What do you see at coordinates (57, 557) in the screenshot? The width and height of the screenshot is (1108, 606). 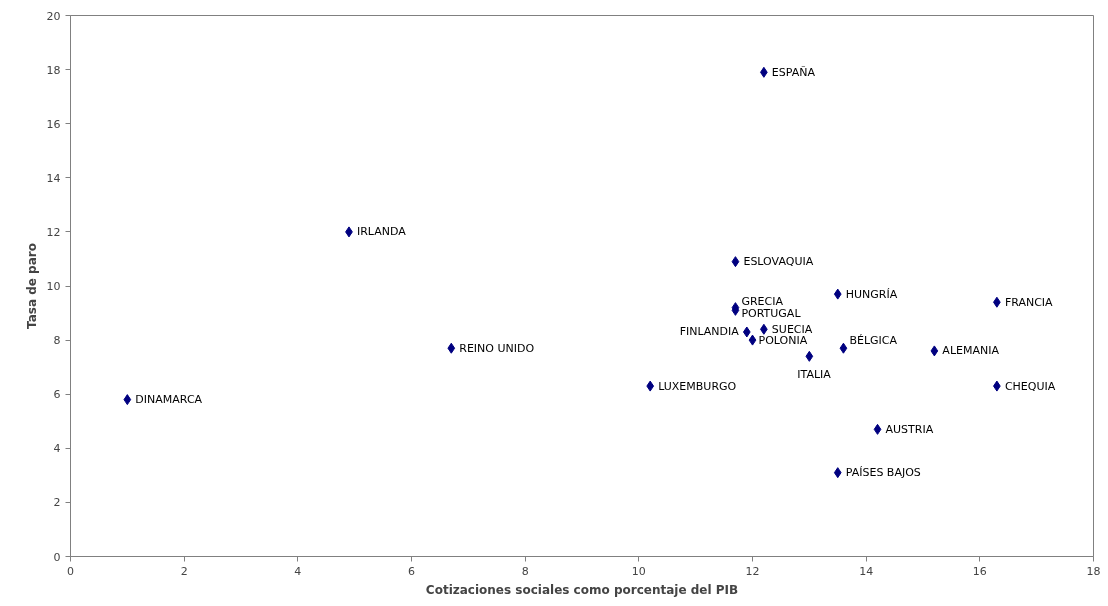 I see `y-tick-label: 0` at bounding box center [57, 557].